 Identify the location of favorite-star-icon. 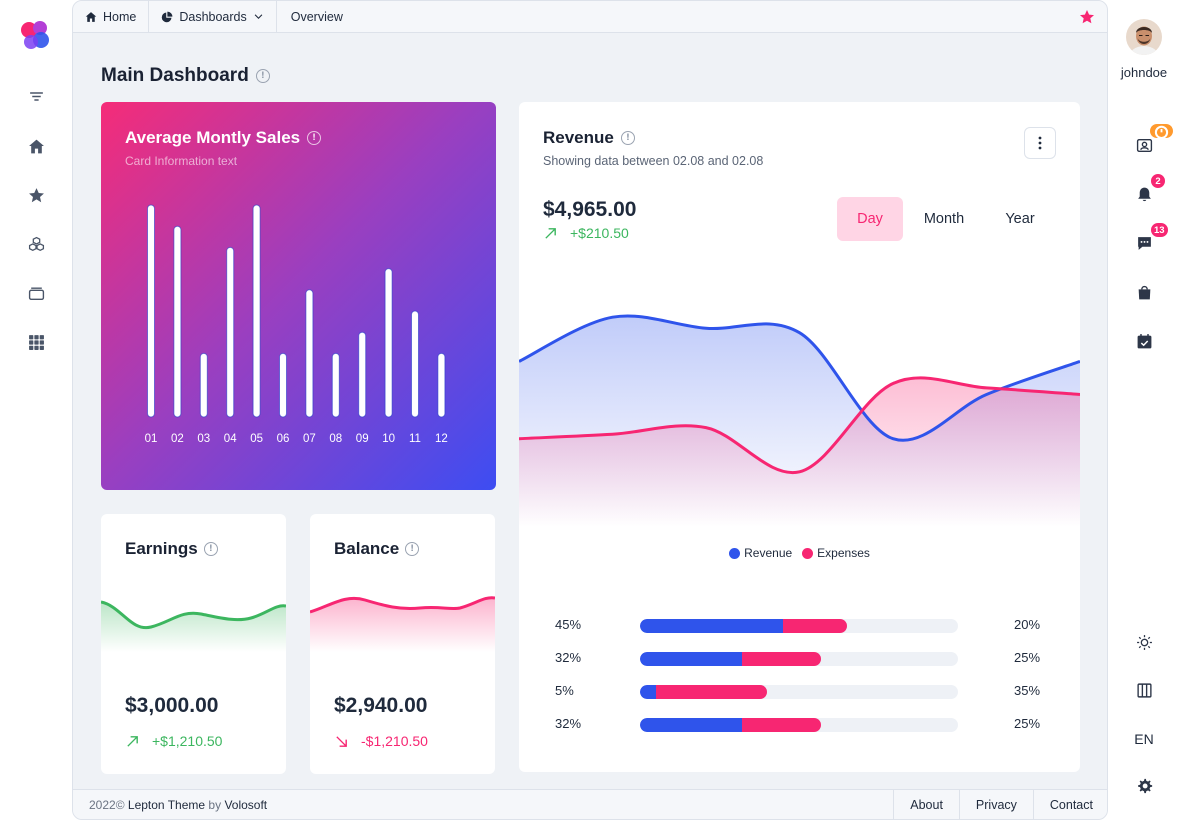
(1087, 17).